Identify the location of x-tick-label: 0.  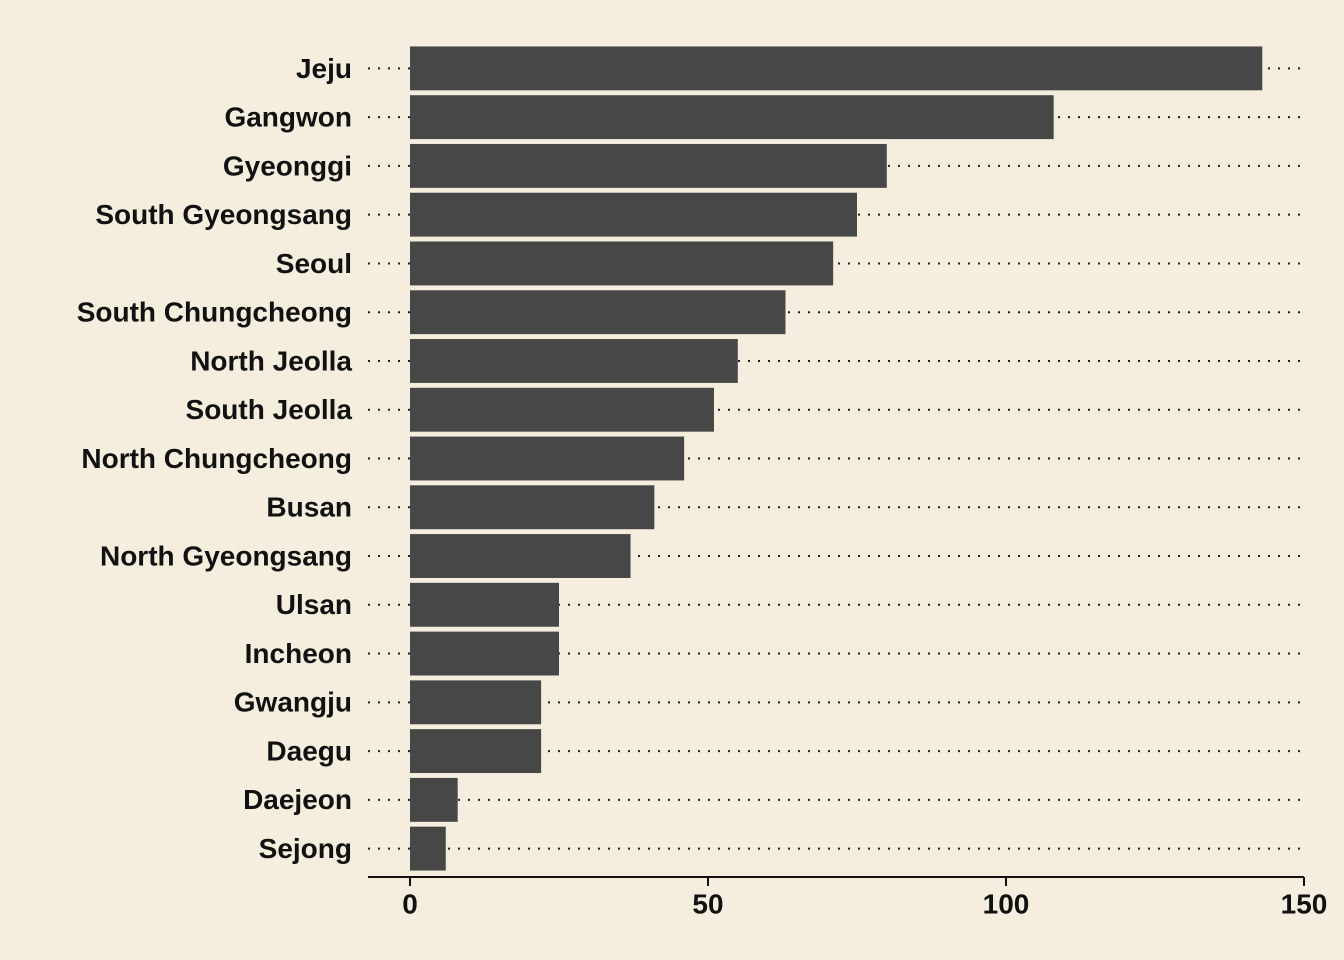
(410, 903).